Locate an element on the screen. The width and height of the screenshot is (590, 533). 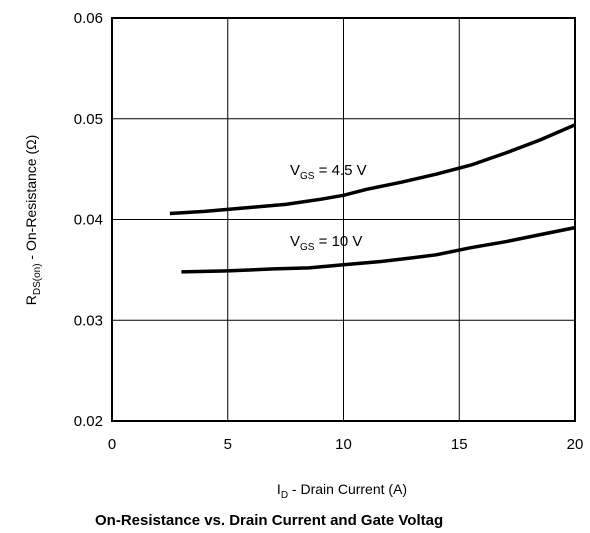
y-axis-label: RDS(on) - On-Resistance (Ω) is located at coordinates (33, 220).